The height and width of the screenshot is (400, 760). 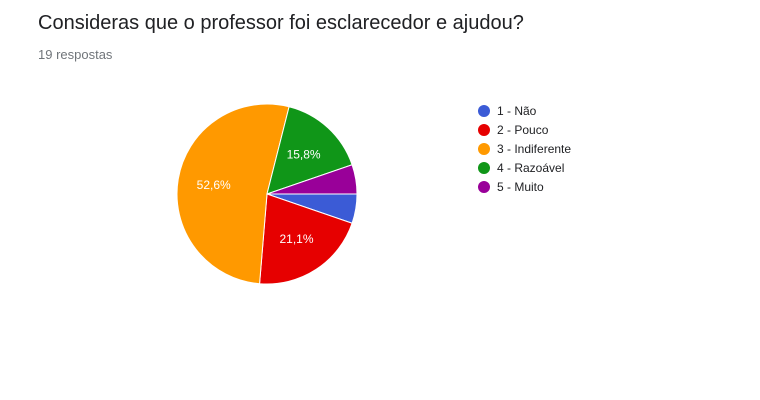 I want to click on legend-label: 2 - Pouco, so click(x=523, y=129).